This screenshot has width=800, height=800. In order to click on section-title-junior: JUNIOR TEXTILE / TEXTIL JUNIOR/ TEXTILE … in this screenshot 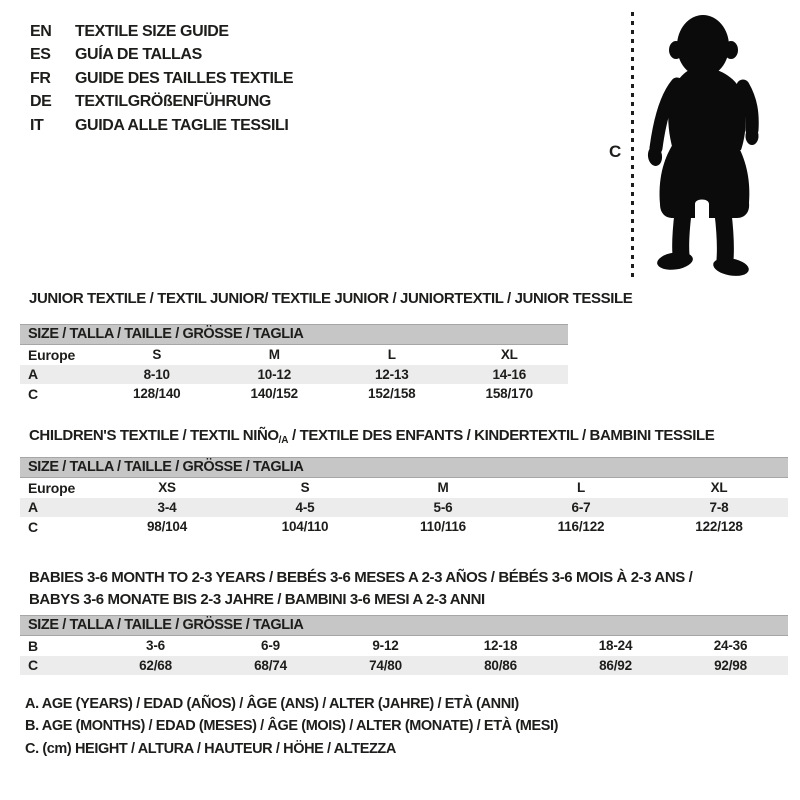, I will do `click(331, 298)`.